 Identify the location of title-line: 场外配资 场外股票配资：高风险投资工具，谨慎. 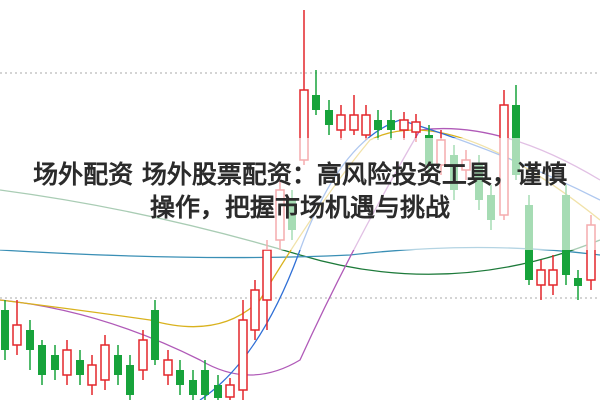
(300, 174).